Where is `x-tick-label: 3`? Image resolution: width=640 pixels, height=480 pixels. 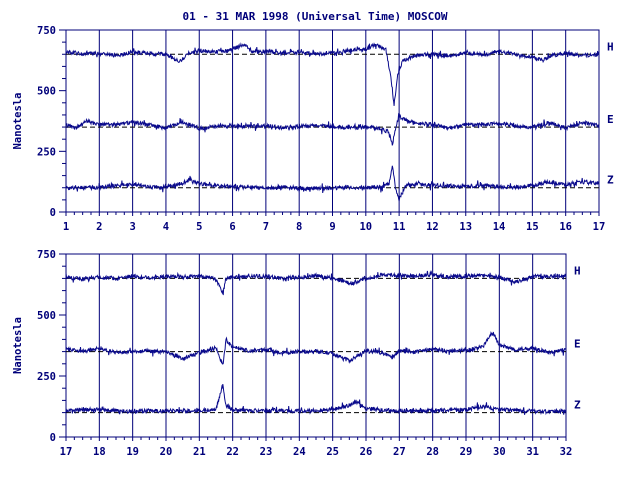 x-tick-label: 3 is located at coordinates (132, 227).